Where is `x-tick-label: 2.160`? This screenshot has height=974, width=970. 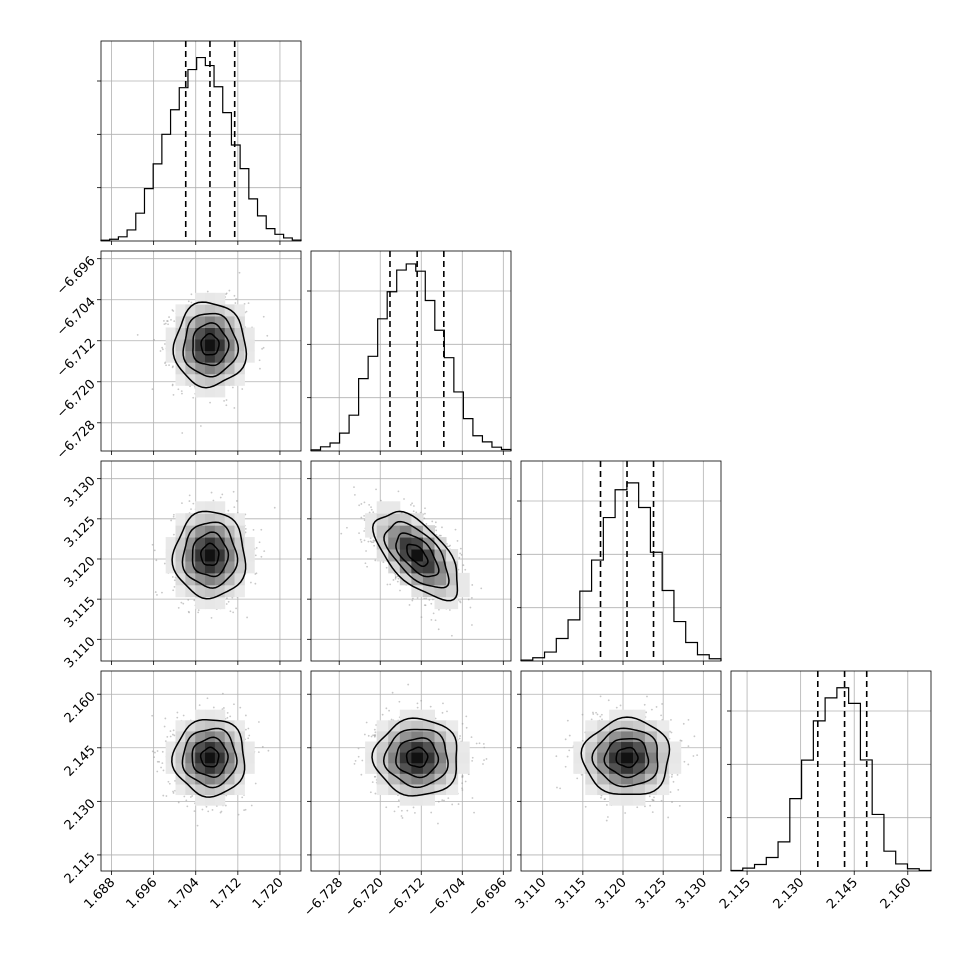 x-tick-label: 2.160 is located at coordinates (896, 893).